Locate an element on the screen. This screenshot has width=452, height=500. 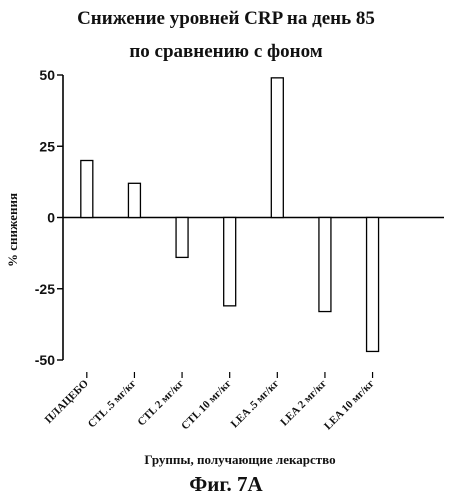
figure-caption: Фиг. 7A is located at coordinates (226, 484).